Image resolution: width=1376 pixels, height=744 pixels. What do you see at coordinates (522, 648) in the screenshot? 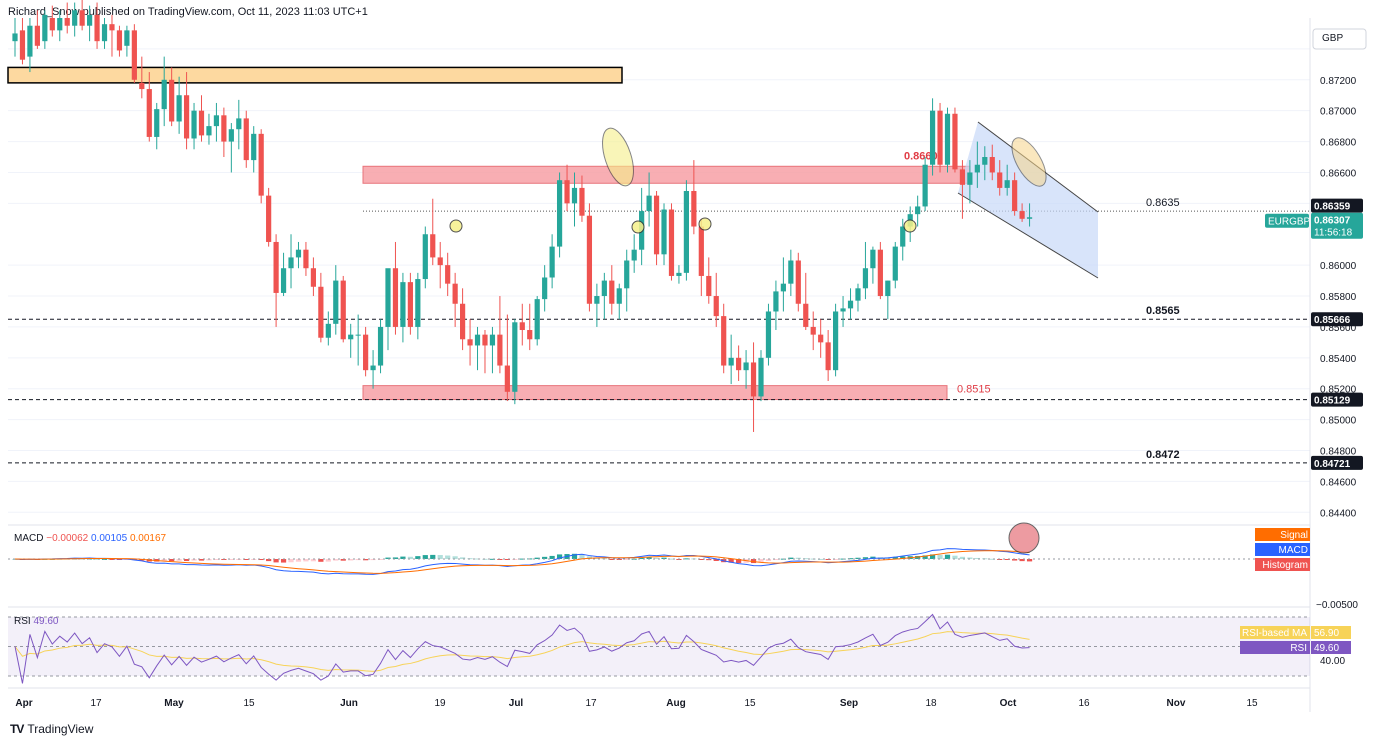
I see `rsi-line` at bounding box center [522, 648].